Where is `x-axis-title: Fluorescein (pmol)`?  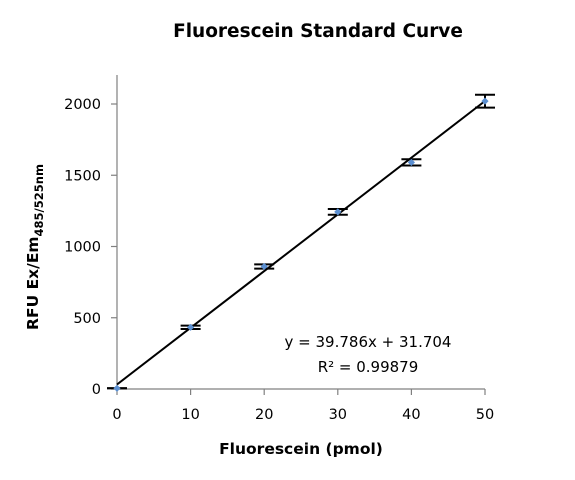 x-axis-title: Fluorescein (pmol) is located at coordinates (301, 449).